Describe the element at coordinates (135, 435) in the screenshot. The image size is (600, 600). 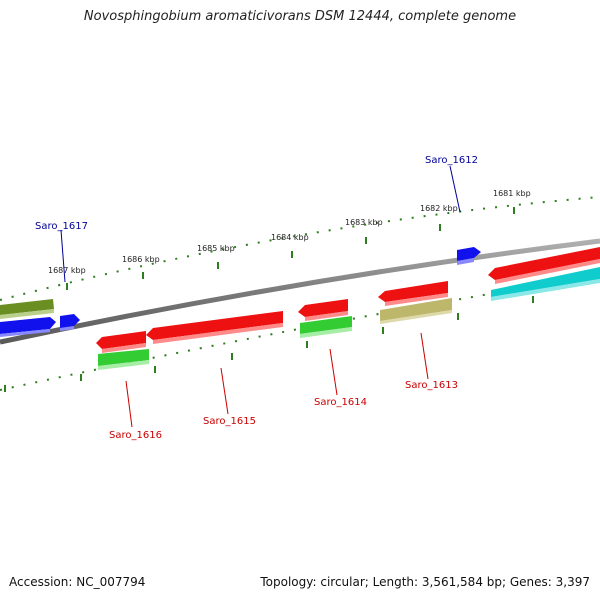
I see `gene-label-saro-1616: Saro_1616` at that location.